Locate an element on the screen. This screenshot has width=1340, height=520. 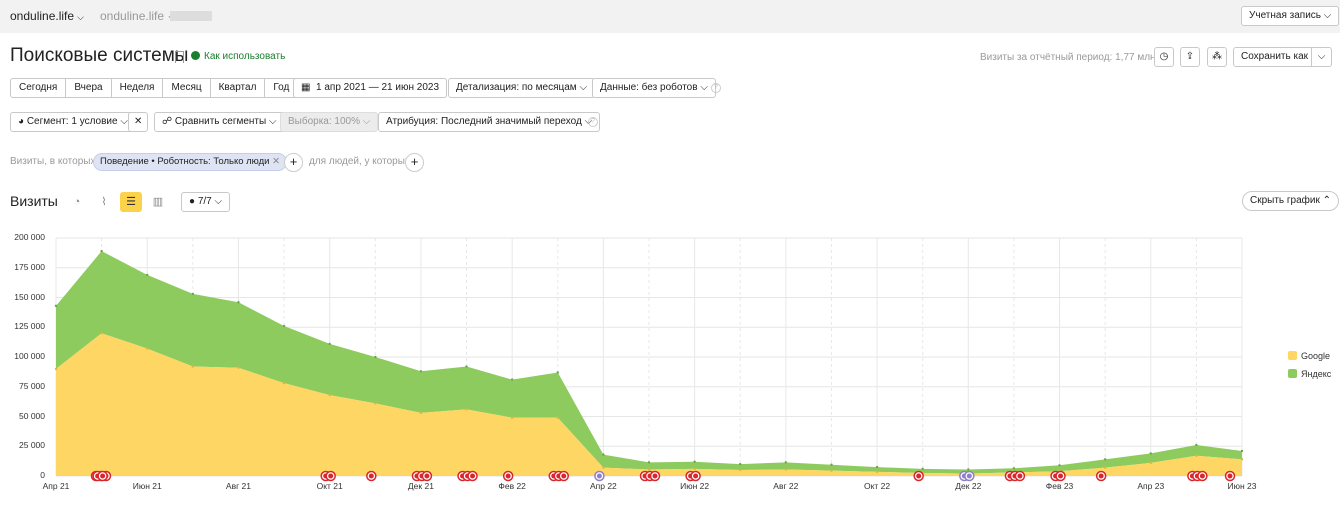
line-chart-icon: ⌇ is located at coordinates (104, 202).